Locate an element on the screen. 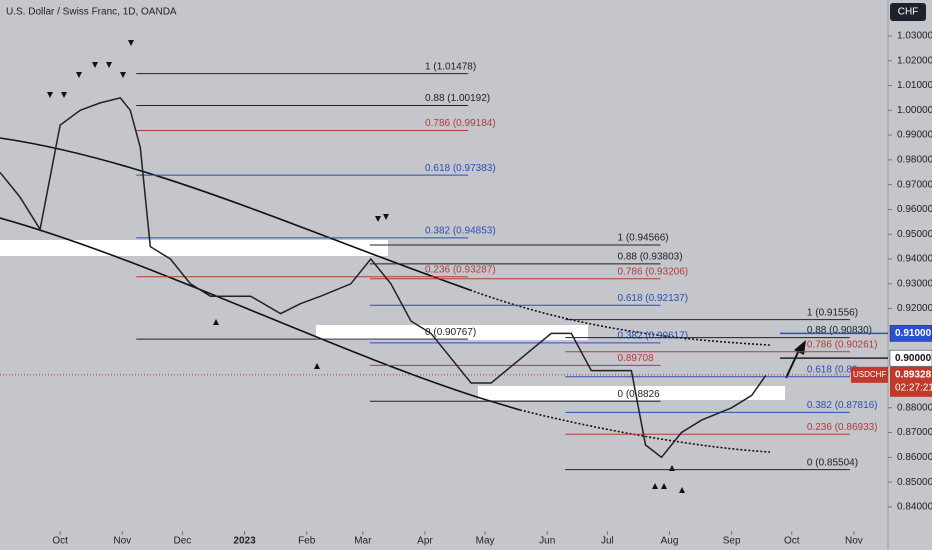 The width and height of the screenshot is (932, 550). last-price-box is located at coordinates (911, 381).